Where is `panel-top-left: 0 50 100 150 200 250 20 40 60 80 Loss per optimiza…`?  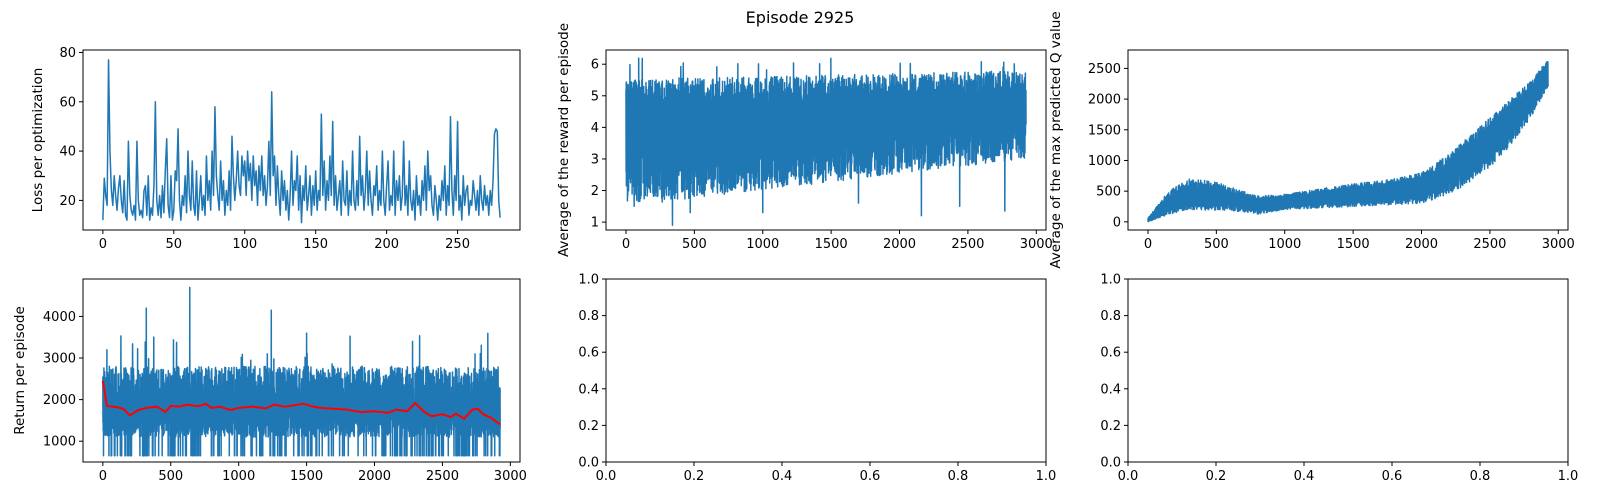 panel-top-left: 0 50 100 150 200 250 20 40 60 80 Loss per optimiza… is located at coordinates (275, 149).